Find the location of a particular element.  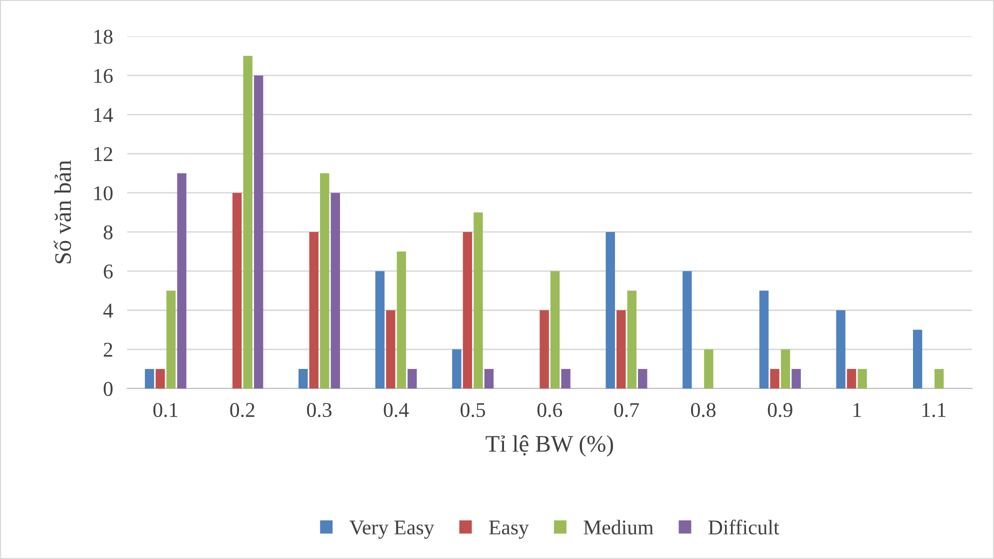

y-tick-label: 6 is located at coordinates (108, 271).